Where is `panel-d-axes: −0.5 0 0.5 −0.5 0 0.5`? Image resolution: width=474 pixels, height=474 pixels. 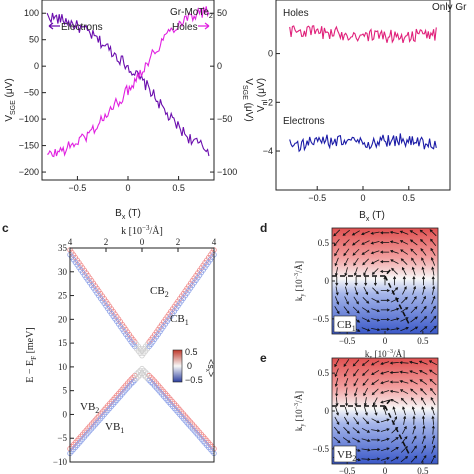 panel-d-axes: −0.5 0 0.5 −0.5 0 0.5 is located at coordinates (371, 292).